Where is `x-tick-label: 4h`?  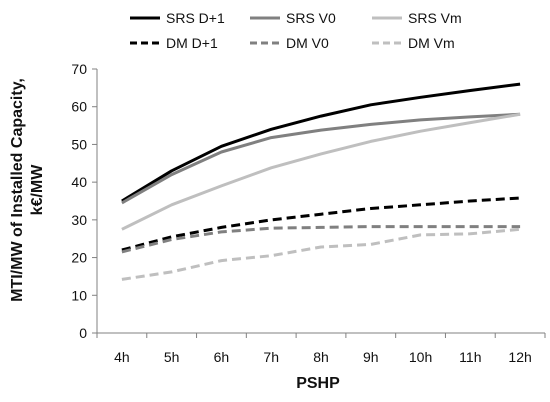
x-tick-label: 4h is located at coordinates (122, 357).